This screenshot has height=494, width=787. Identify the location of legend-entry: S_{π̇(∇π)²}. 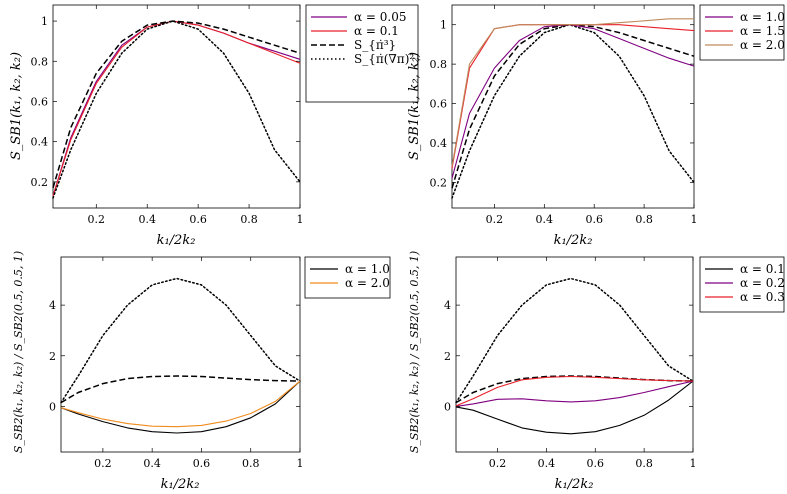
(388, 59).